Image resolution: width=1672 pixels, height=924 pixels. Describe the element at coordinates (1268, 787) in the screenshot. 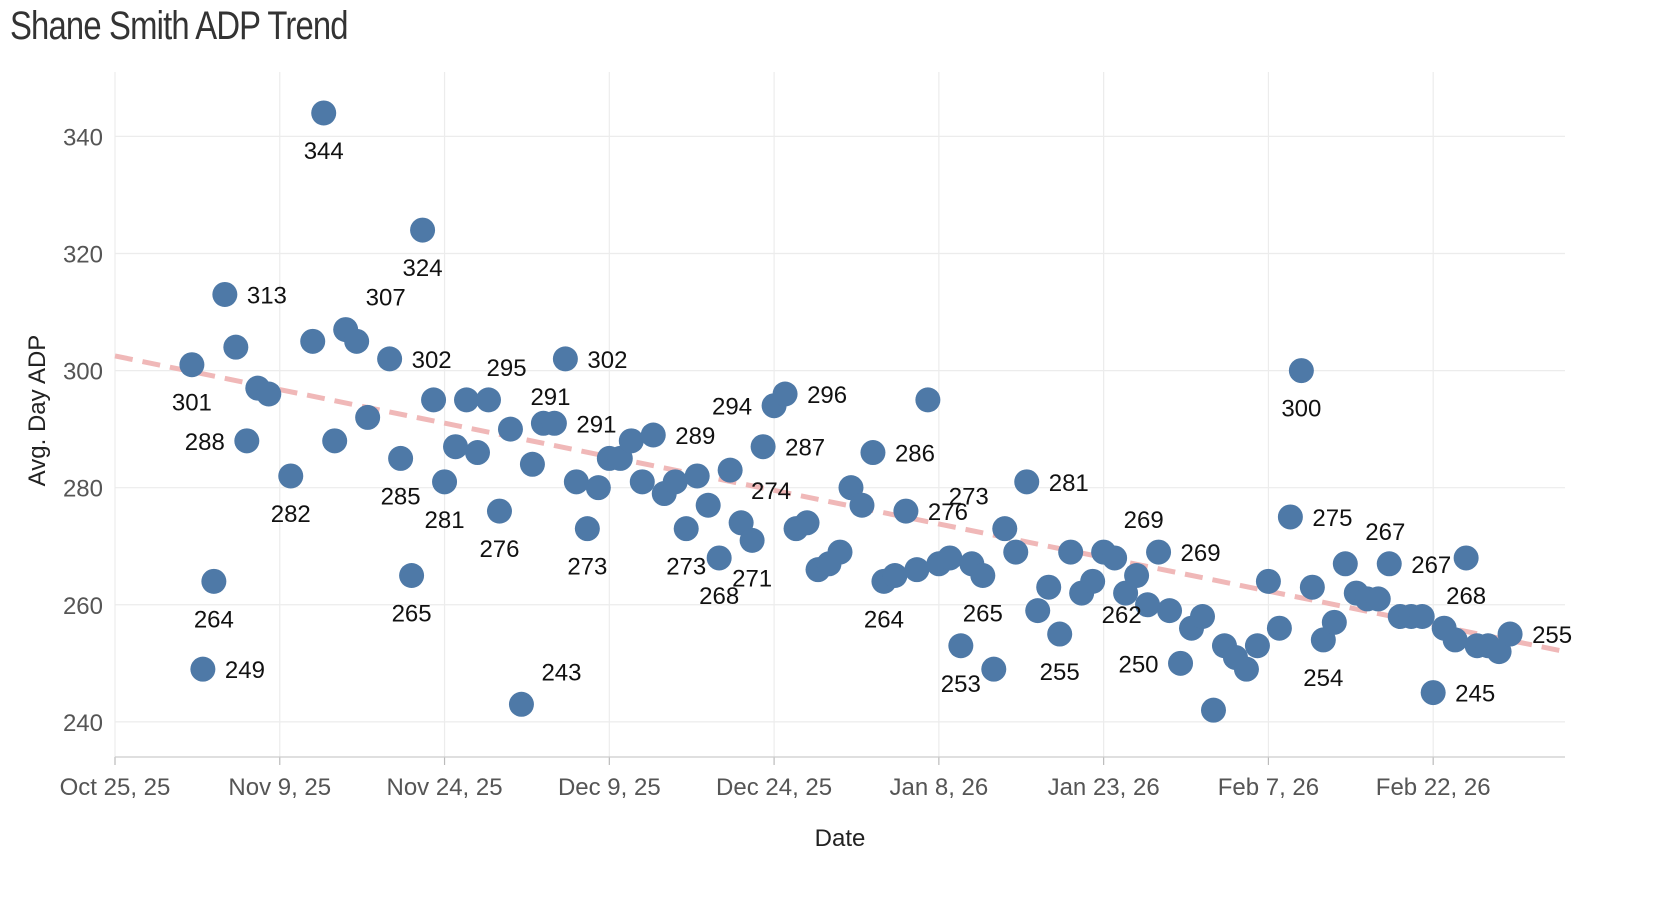

I see `x-tick-label: Feb 7, 26` at that location.